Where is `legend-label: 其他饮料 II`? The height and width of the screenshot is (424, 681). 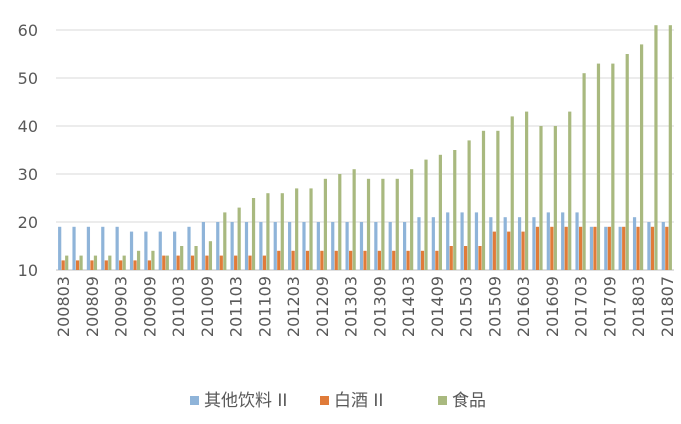
legend-label: 其他饮料 II is located at coordinates (245, 401).